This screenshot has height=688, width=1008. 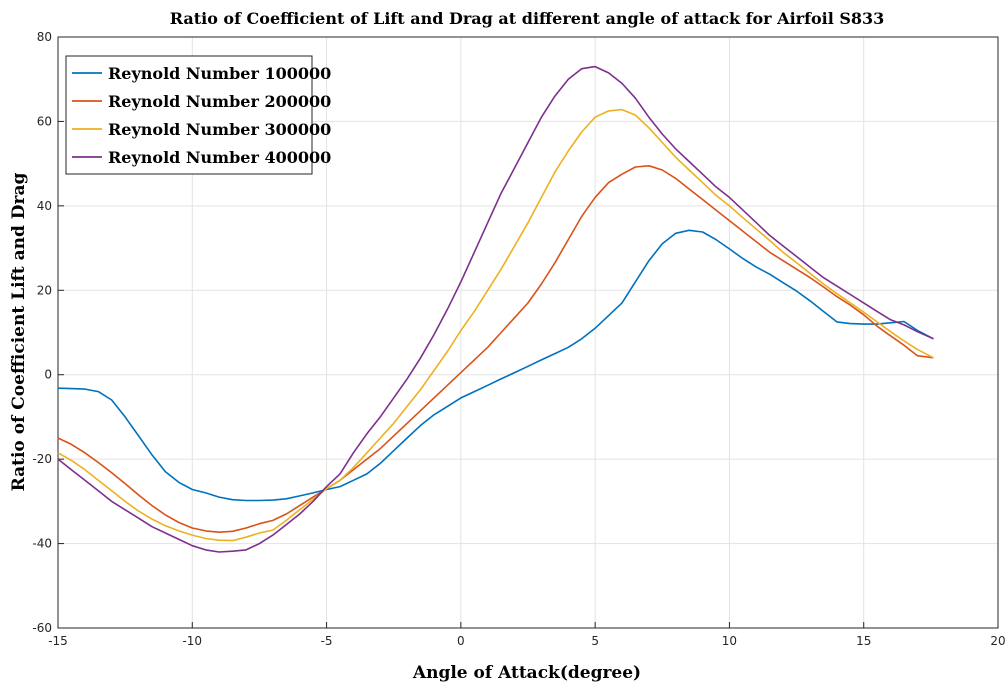 I want to click on legend-label-2: Reynold Number 200000, so click(x=219, y=101).